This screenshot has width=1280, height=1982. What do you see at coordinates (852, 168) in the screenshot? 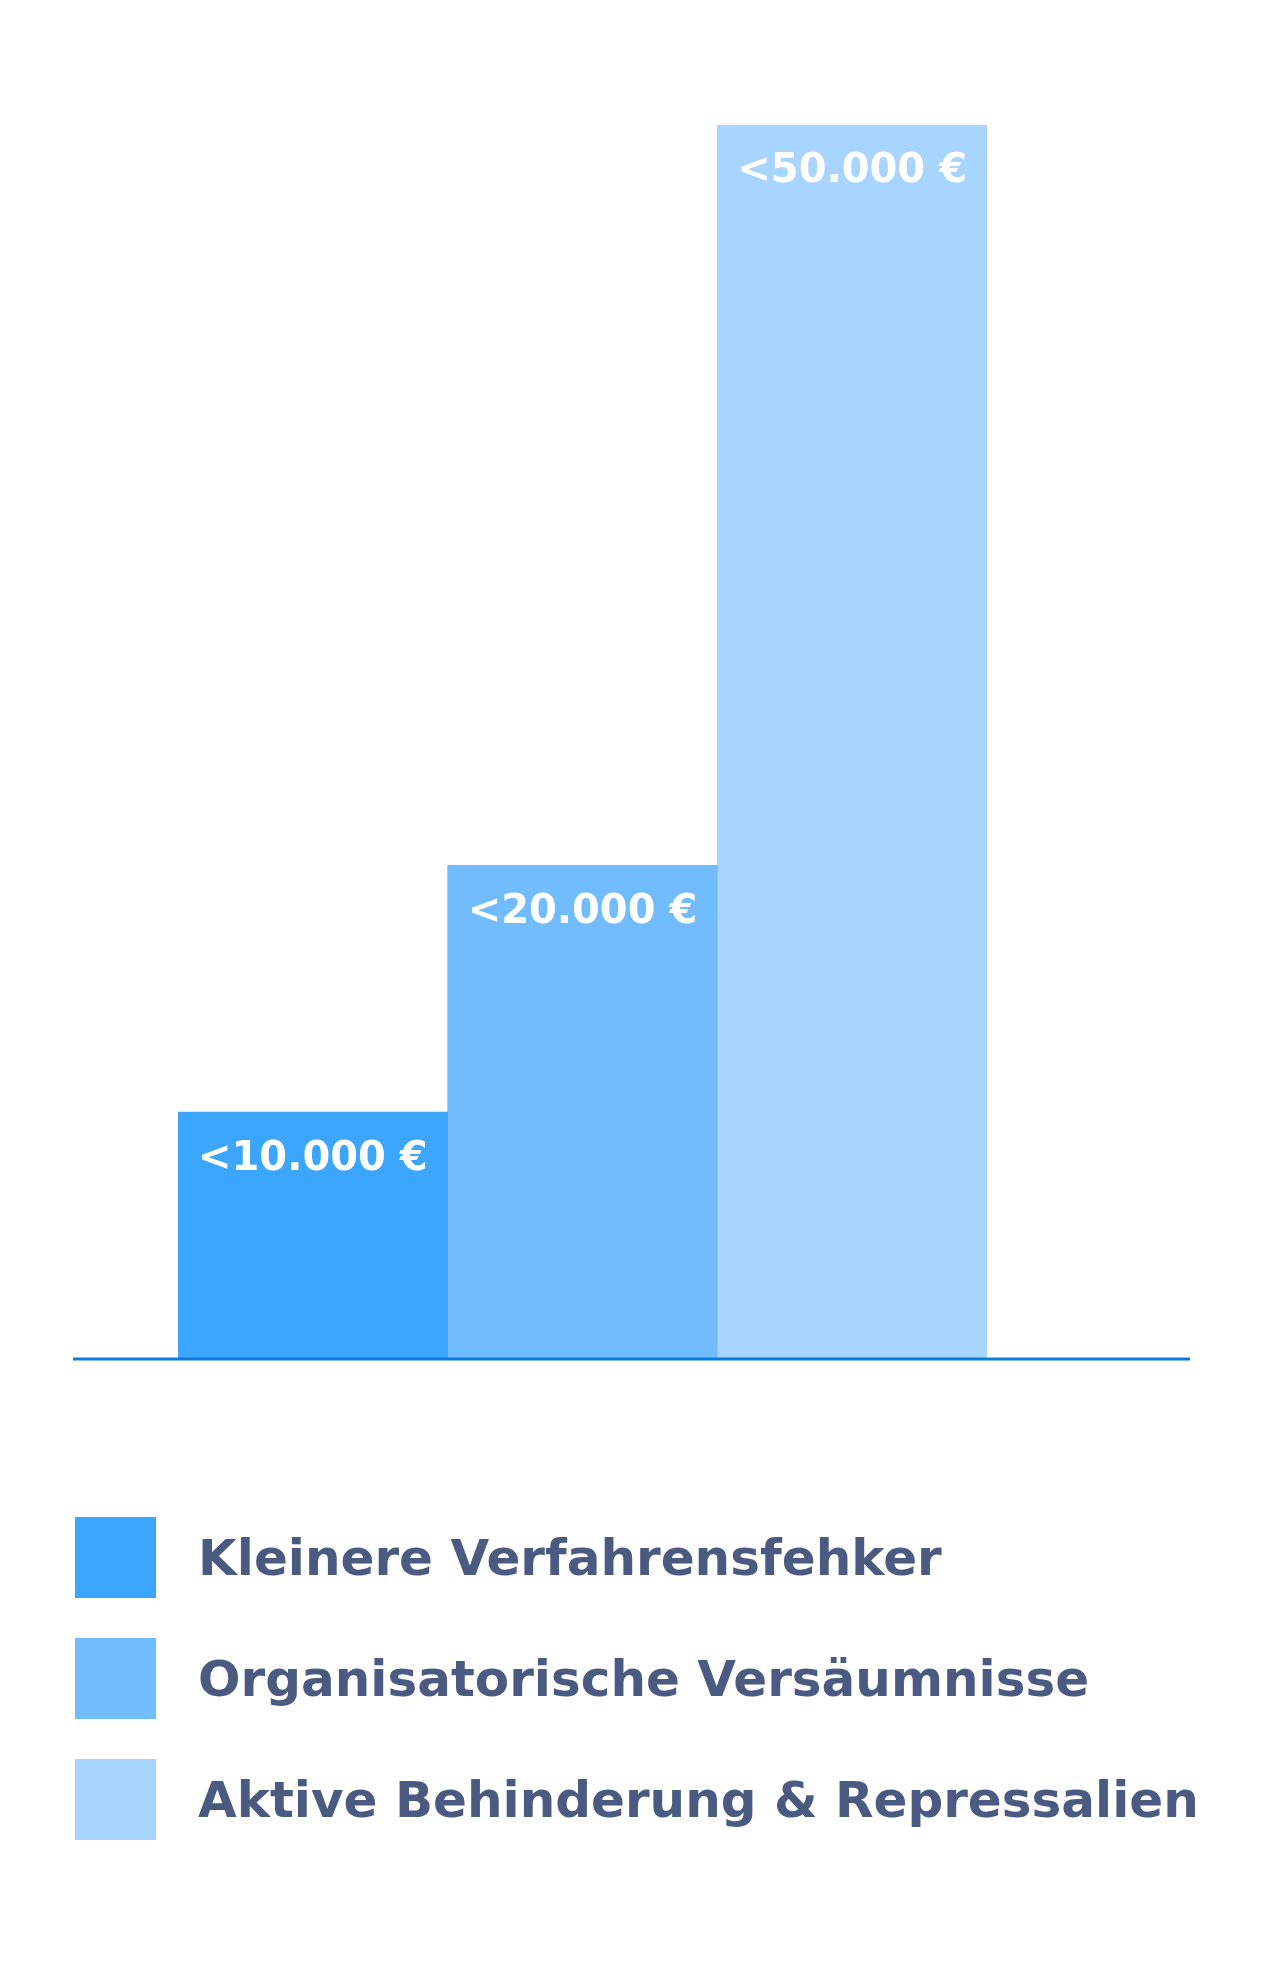
I see `data-label: <50.000 €` at bounding box center [852, 168].